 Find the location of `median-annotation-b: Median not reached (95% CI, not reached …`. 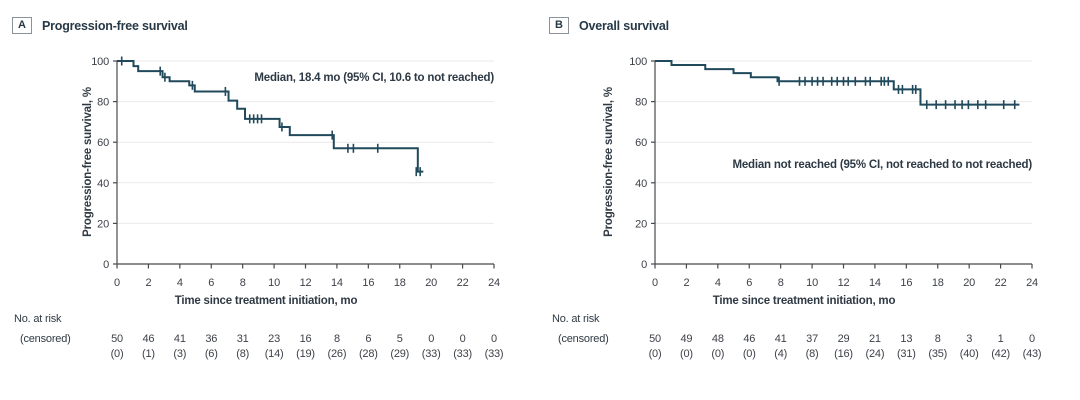

median-annotation-b: Median not reached (95% CI, not reached … is located at coordinates (882, 165).